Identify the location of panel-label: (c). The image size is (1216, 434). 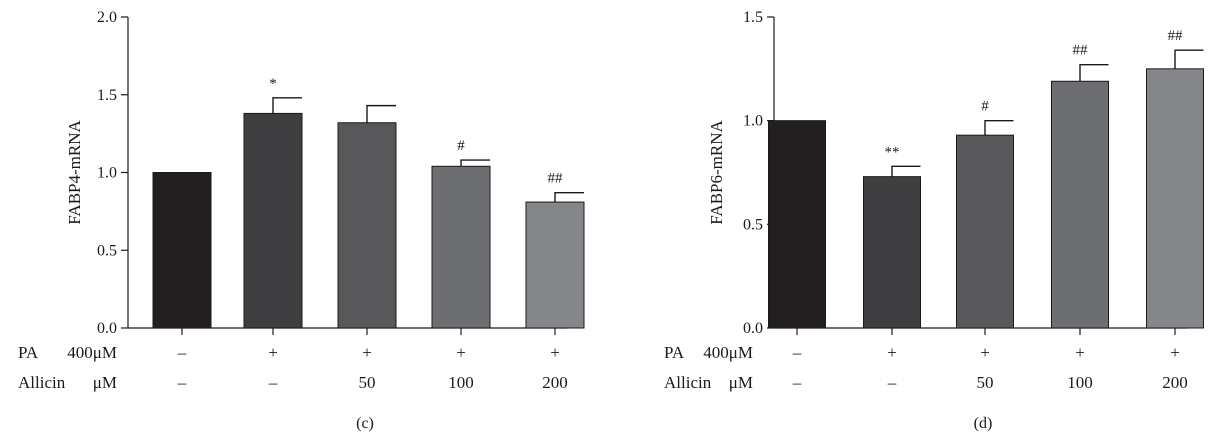
(365, 423).